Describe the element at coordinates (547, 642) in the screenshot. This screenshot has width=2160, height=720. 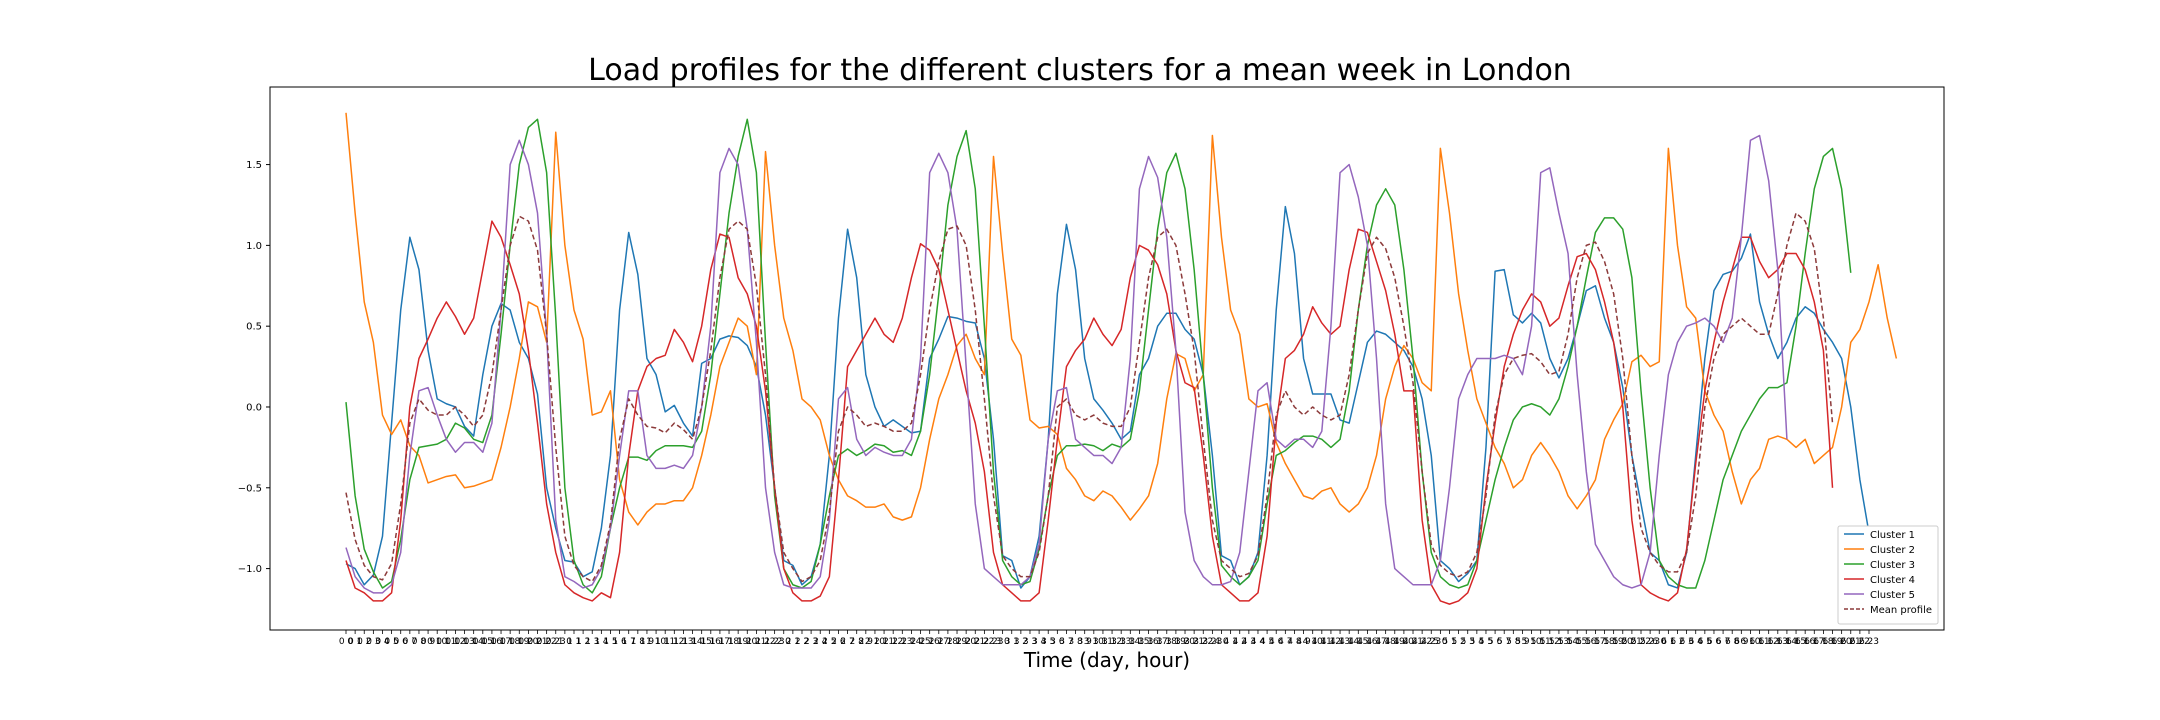
I see `x-tick-label: 0 22` at that location.